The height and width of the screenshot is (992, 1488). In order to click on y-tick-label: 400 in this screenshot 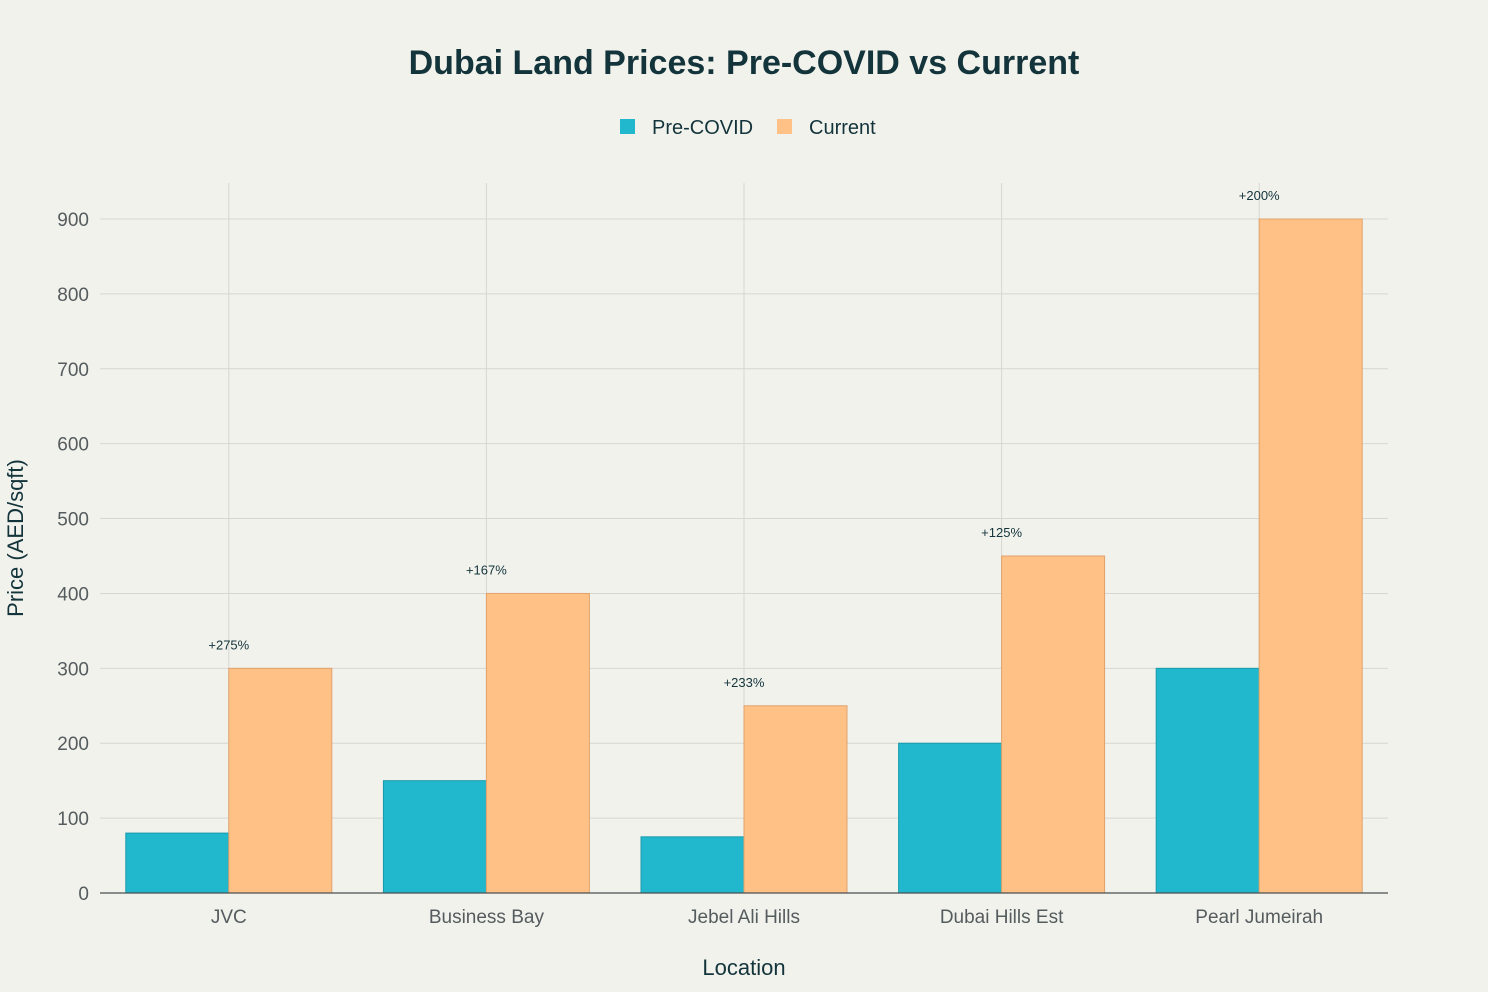, I will do `click(73, 594)`.